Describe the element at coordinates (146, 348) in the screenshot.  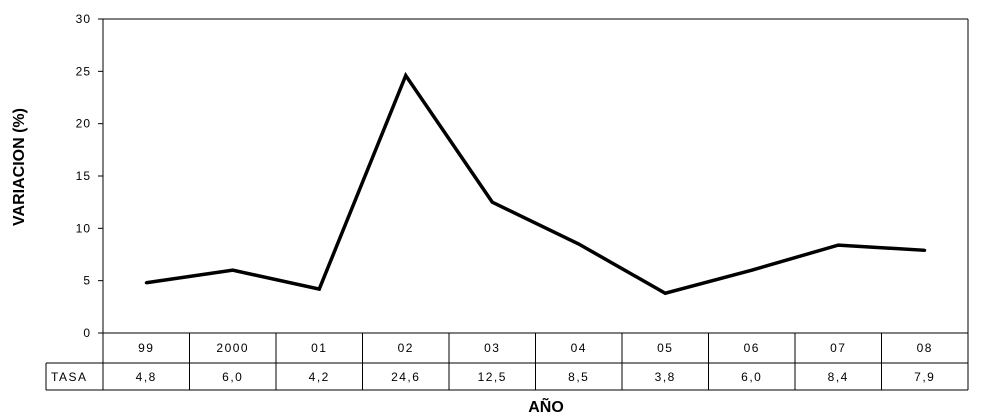
I see `x-tick-label: 99` at that location.